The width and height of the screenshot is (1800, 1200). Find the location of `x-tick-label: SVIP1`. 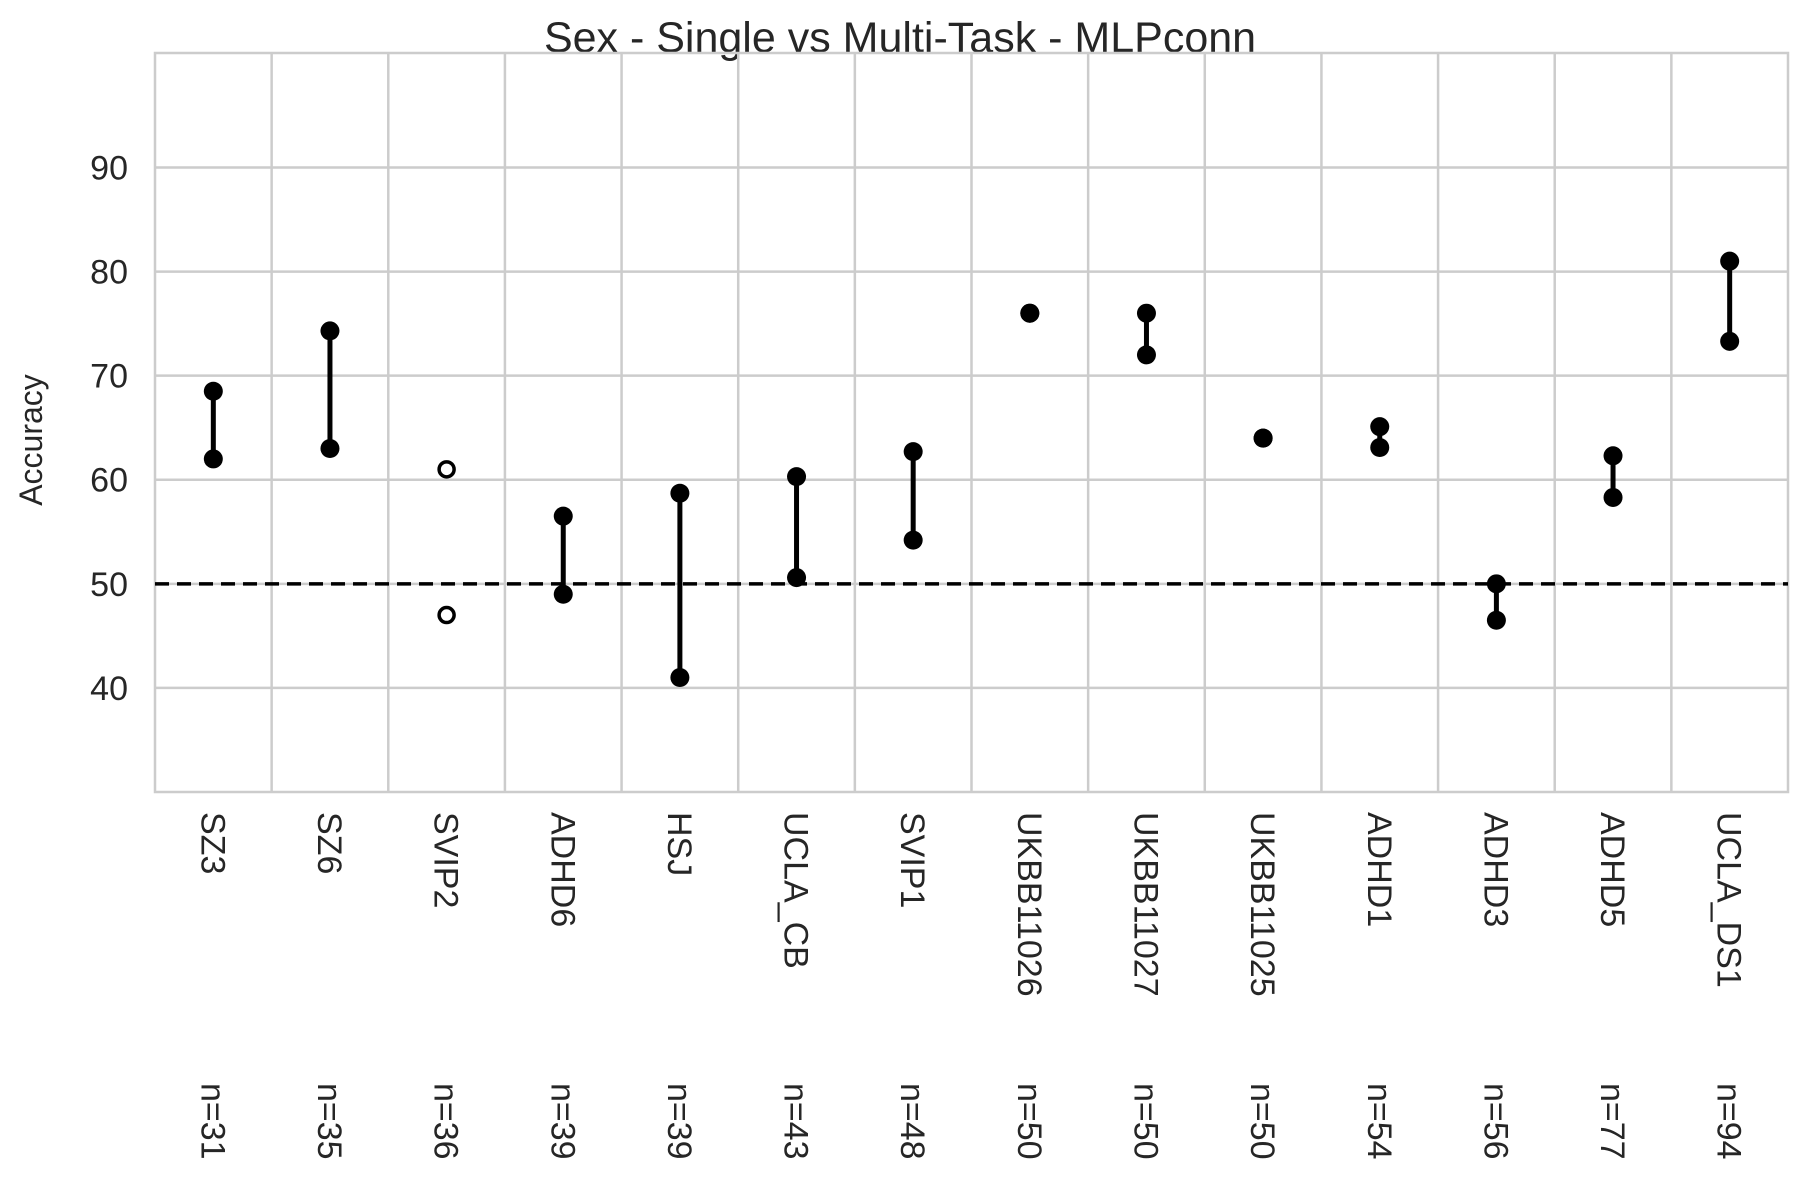

x-tick-label: SVIP1 is located at coordinates (912, 860).